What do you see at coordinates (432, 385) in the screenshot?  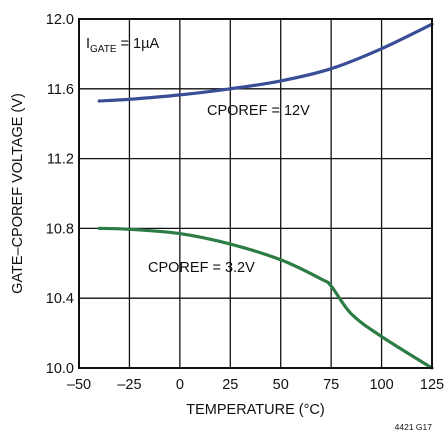 I see `x-tick-label: 125` at bounding box center [432, 385].